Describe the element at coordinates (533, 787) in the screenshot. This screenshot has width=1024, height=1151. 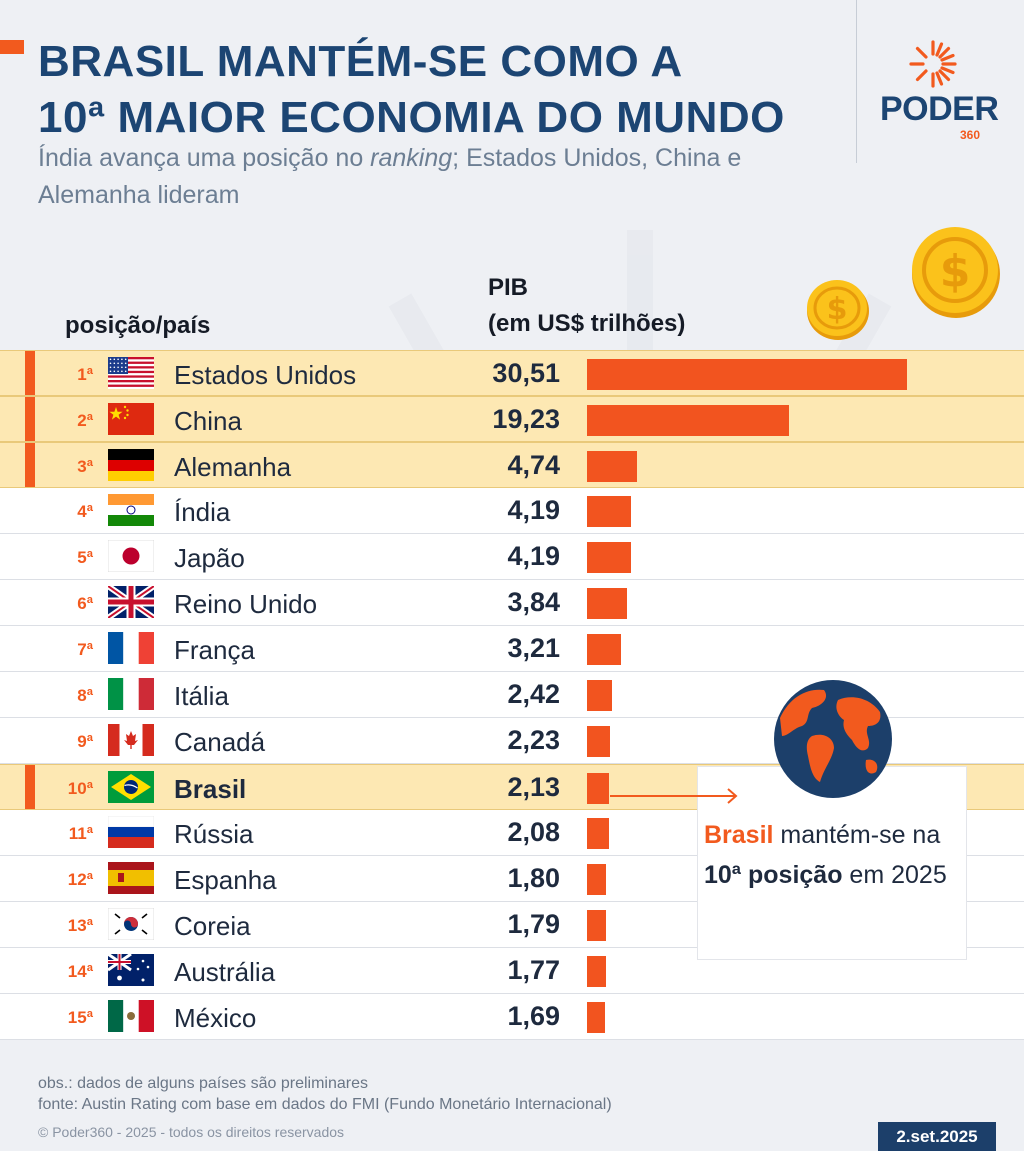
I see `value-label: 2,13` at that location.